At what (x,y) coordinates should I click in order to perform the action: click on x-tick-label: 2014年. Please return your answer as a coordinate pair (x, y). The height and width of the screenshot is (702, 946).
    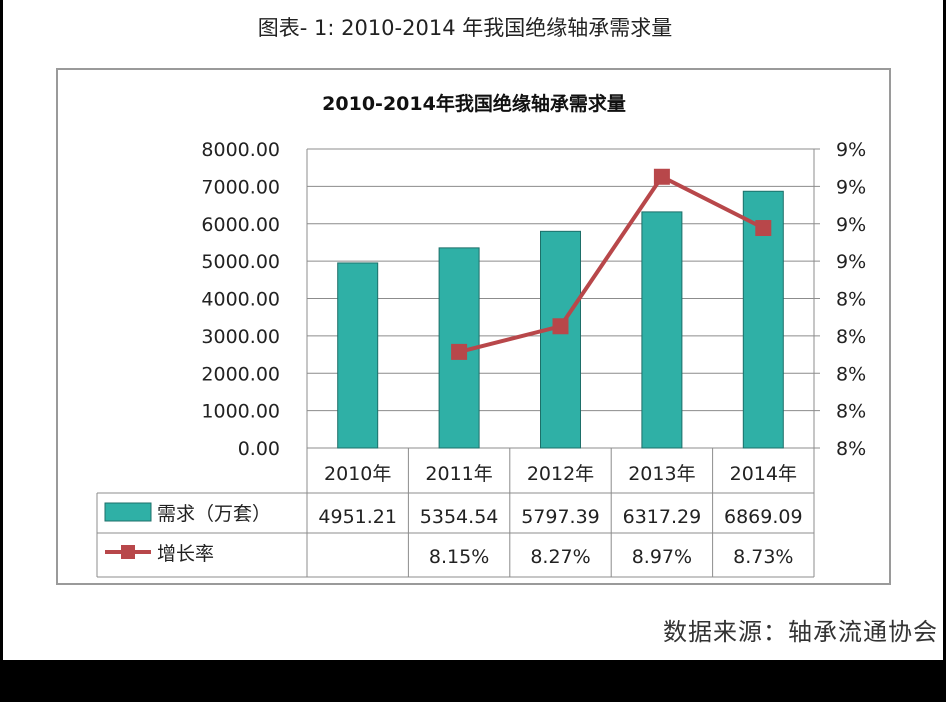
    Looking at the image, I should click on (763, 474).